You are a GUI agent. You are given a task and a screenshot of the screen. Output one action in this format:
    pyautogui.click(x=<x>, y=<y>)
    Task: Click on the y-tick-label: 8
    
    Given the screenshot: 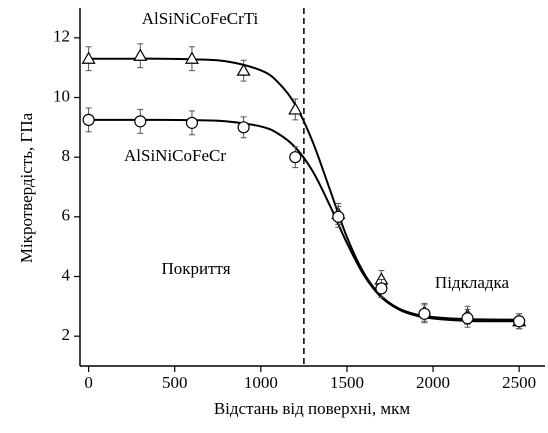 What is the action you would take?
    pyautogui.click(x=66, y=155)
    